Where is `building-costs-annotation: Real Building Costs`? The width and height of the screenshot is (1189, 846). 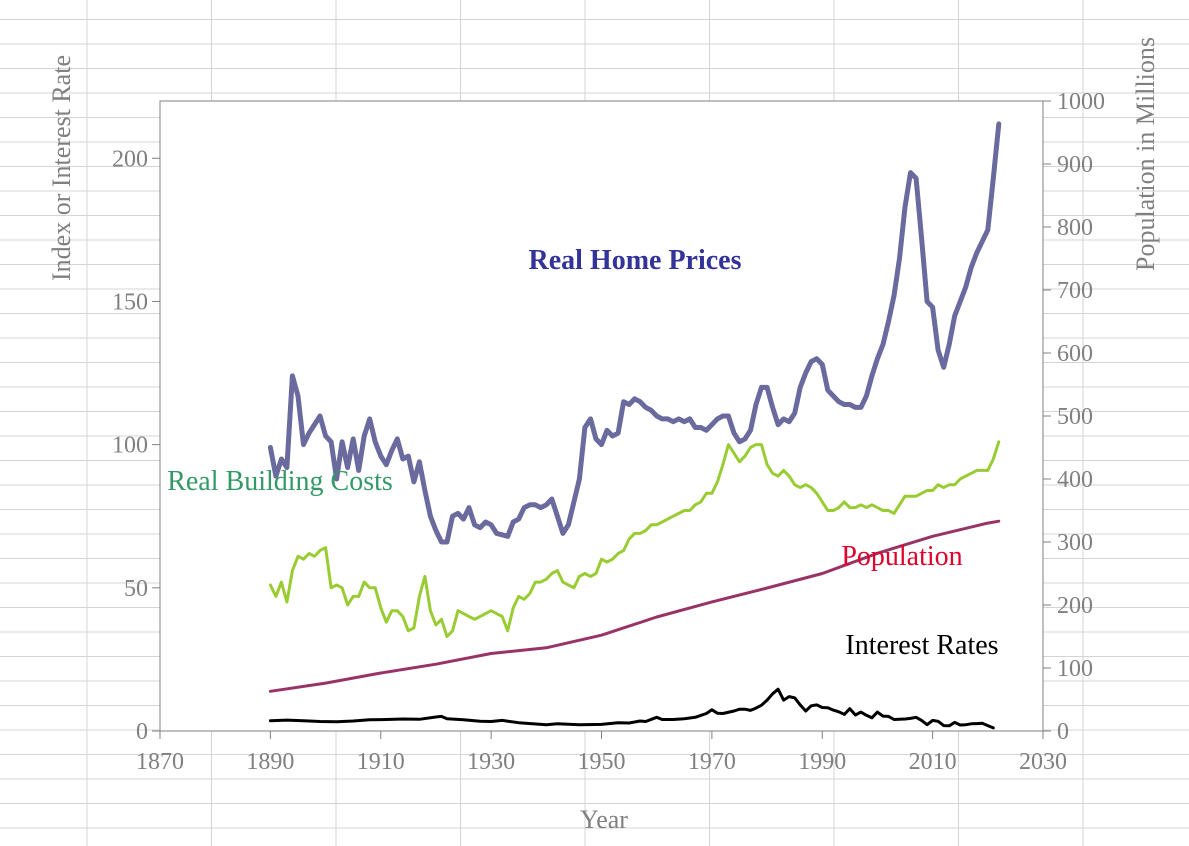
building-costs-annotation: Real Building Costs is located at coordinates (280, 481).